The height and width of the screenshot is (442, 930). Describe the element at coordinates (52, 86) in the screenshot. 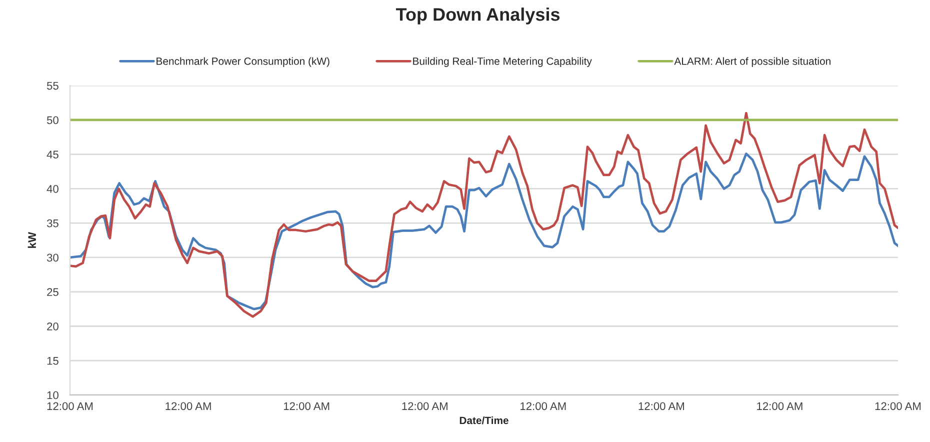

I see `y-tick-label: 55` at that location.